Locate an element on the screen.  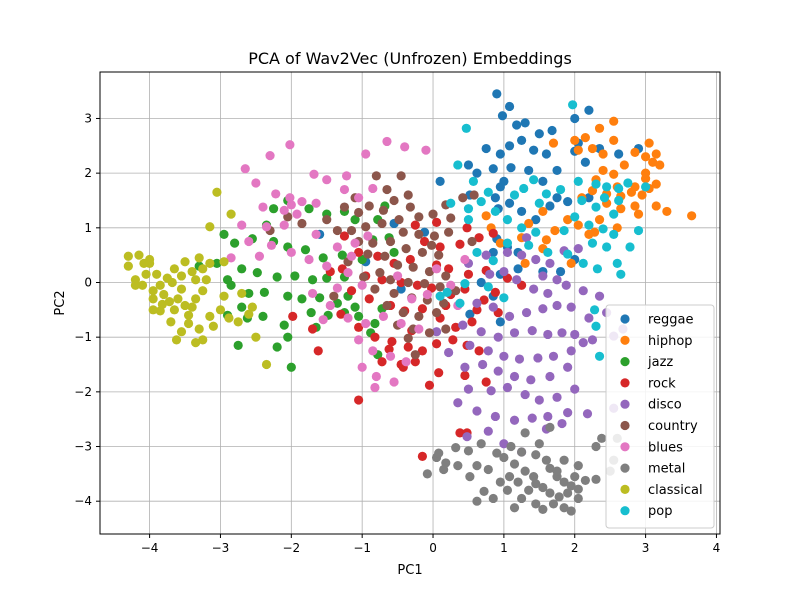
x-tick-label: −3 is located at coordinates (221, 548).